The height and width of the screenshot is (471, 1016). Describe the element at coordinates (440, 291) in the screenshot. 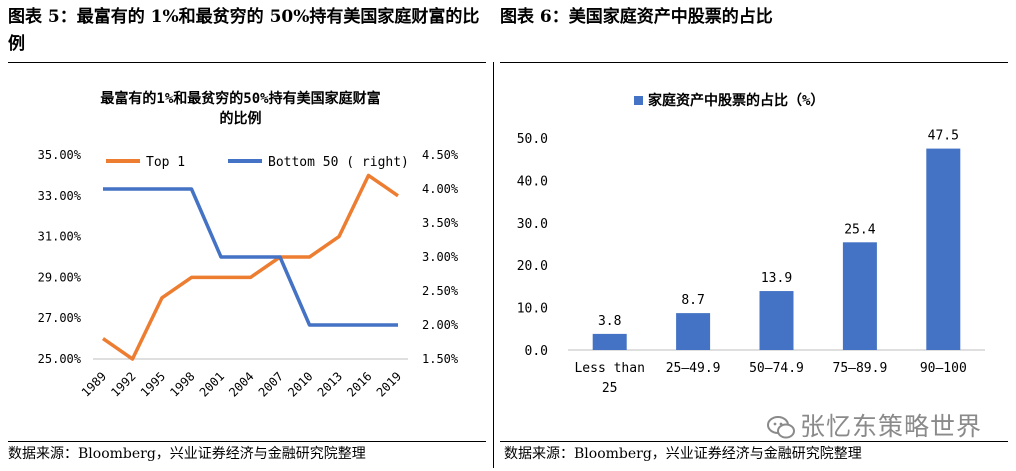

I see `y-right-tick-label: 2.50%` at that location.